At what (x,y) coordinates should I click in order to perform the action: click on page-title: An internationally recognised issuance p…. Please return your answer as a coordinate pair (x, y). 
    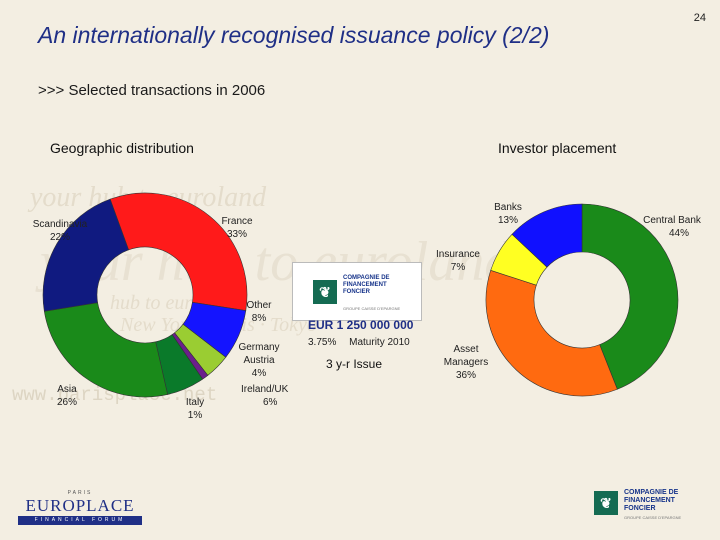
    Looking at the image, I should click on (294, 35).